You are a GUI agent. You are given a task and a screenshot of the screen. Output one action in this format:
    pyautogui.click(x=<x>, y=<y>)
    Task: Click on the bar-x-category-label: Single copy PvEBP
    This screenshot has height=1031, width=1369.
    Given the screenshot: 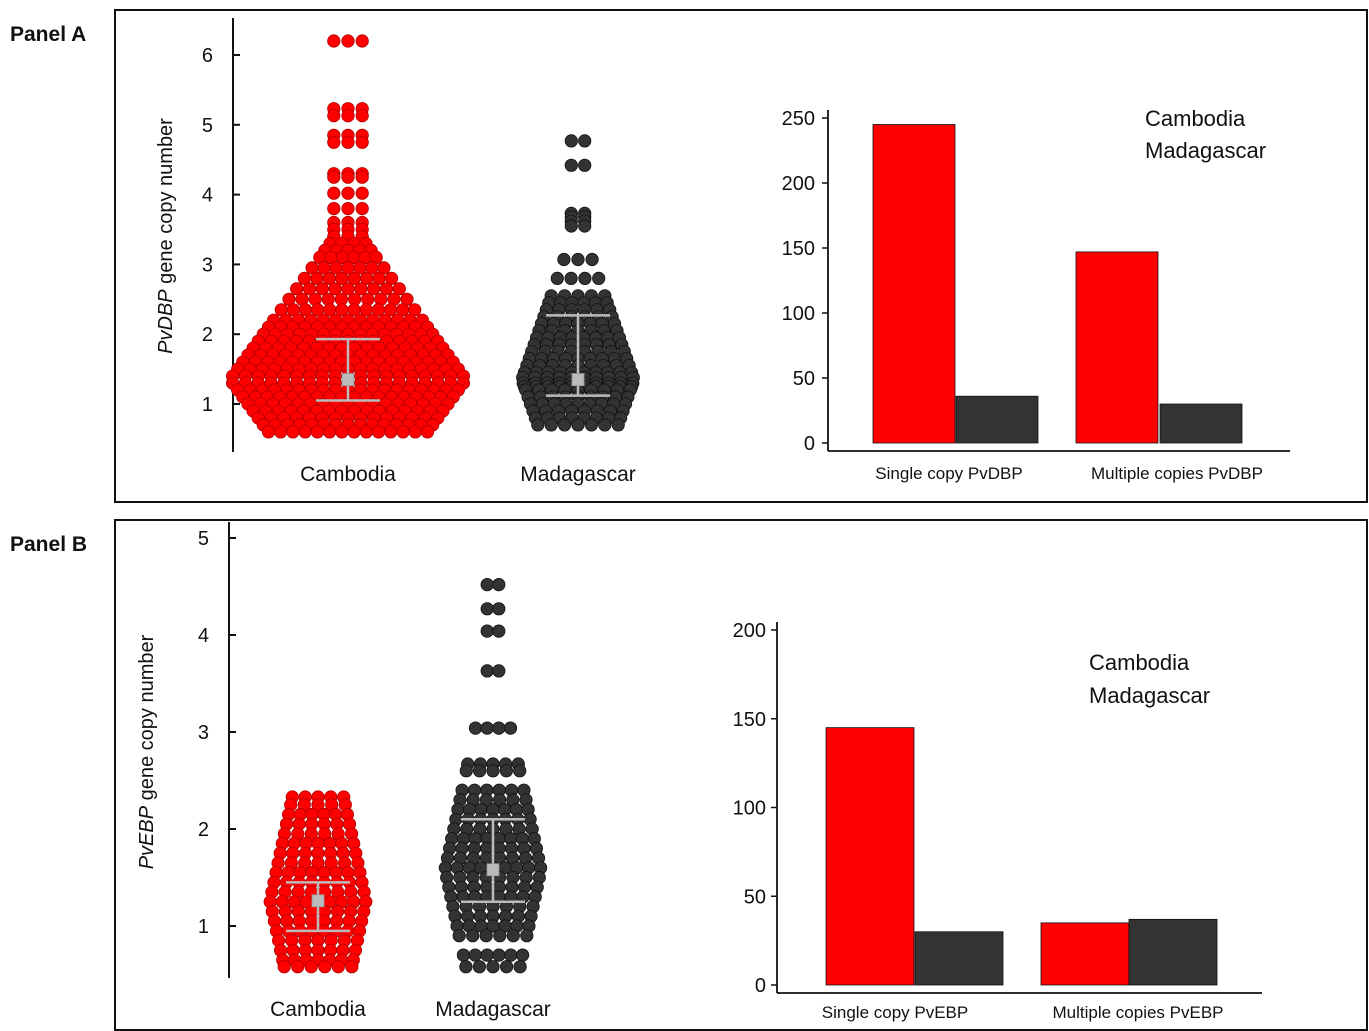 What is the action you would take?
    pyautogui.click(x=895, y=1012)
    